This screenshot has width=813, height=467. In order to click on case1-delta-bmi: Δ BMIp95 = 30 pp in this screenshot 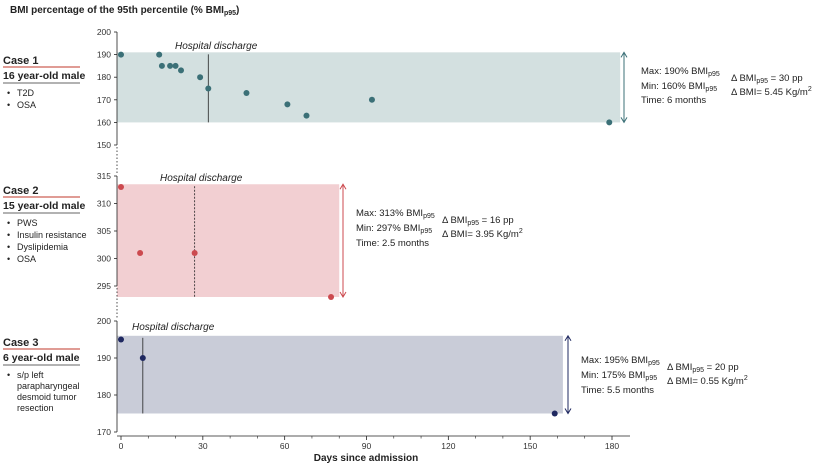, I will do `click(767, 79)`.